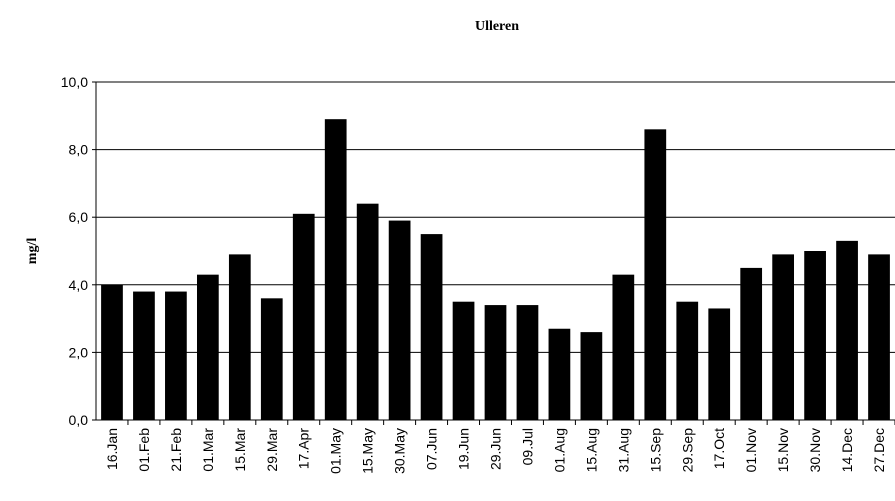 The height and width of the screenshot is (501, 895). Describe the element at coordinates (497, 26) in the screenshot. I see `chart-title: Ulleren` at that location.